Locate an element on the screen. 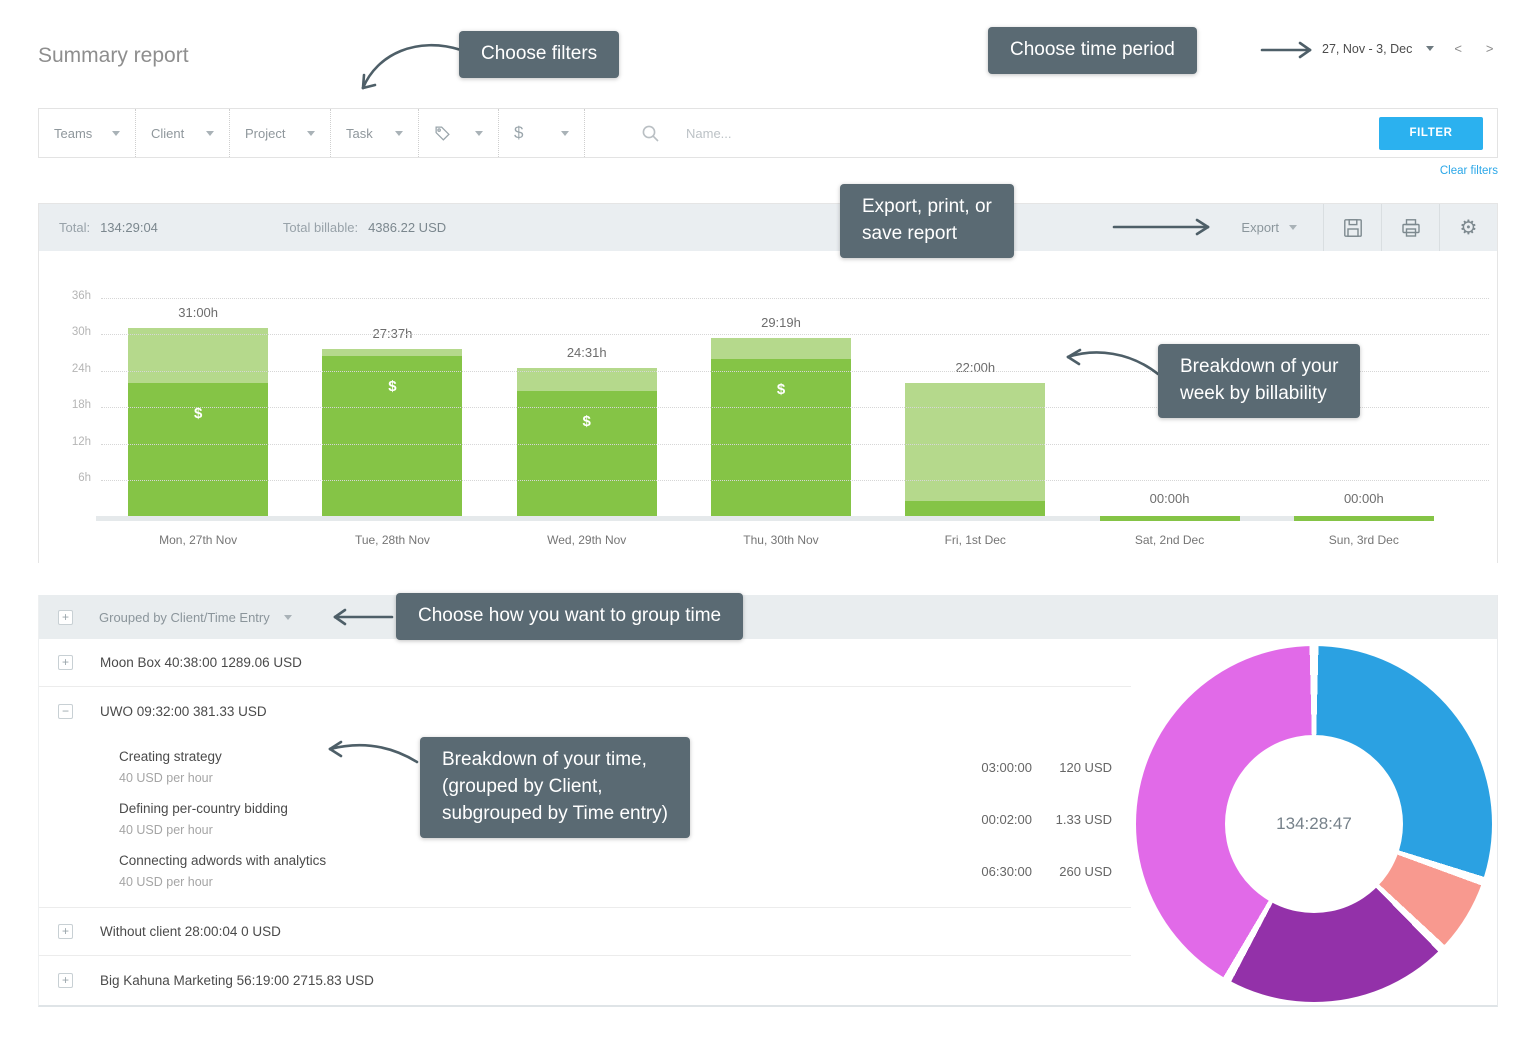 Image resolution: width=1536 pixels, height=1043 pixels. callout-choose-time-period: Choose time period is located at coordinates (1092, 50).